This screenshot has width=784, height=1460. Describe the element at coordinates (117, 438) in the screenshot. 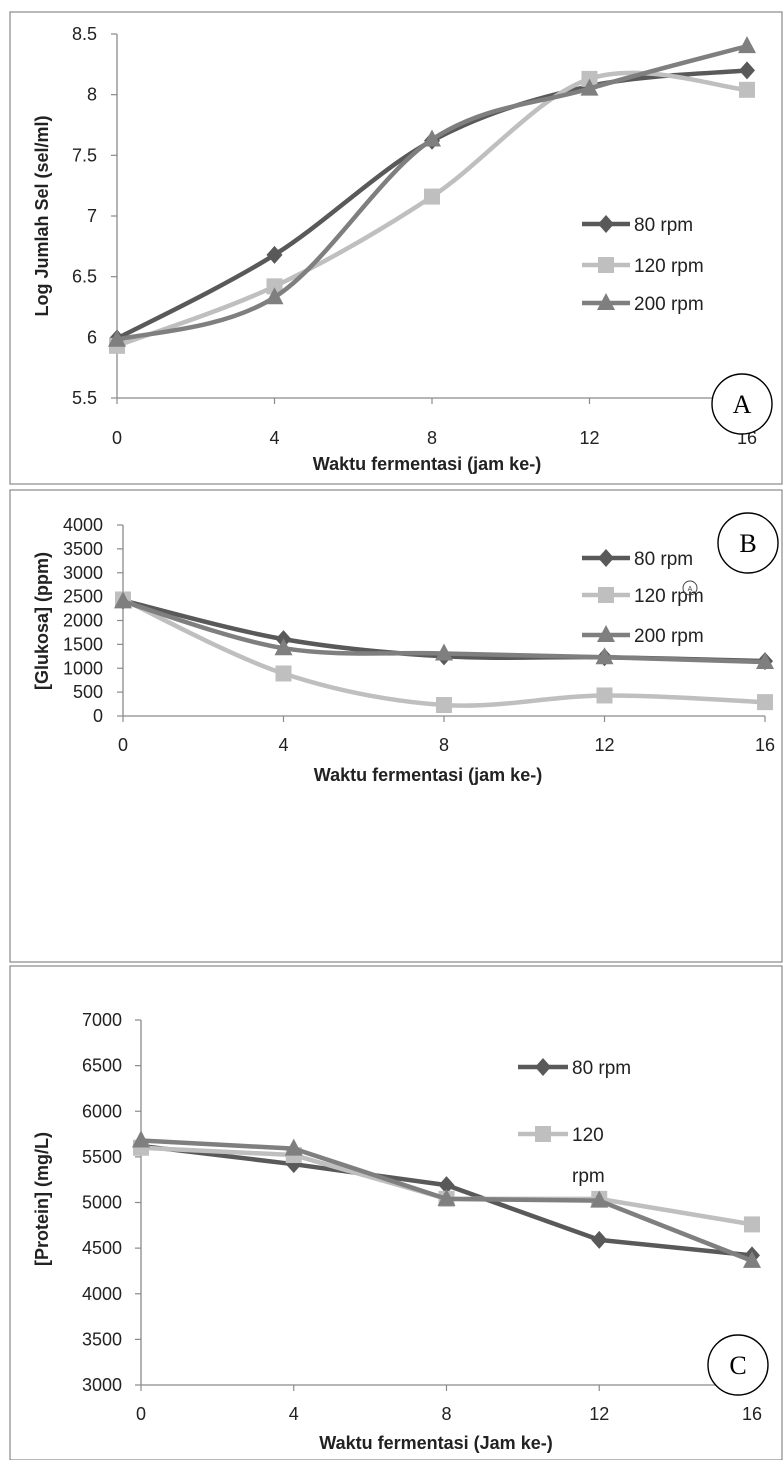

I see `x-tick-label-a: 0` at that location.